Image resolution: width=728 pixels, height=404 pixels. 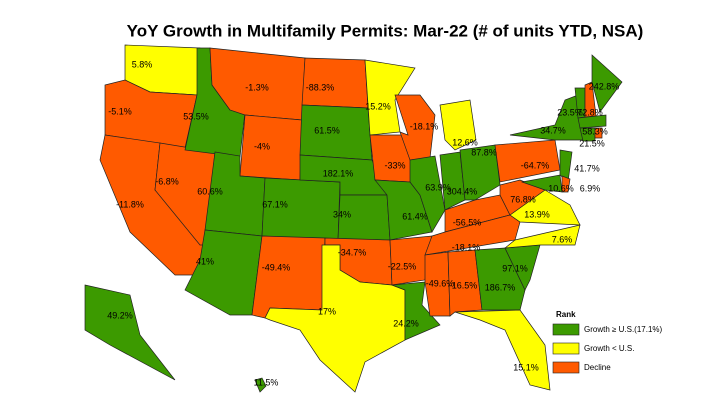 What do you see at coordinates (462, 191) in the screenshot?
I see `state-label: 304.4%` at bounding box center [462, 191].